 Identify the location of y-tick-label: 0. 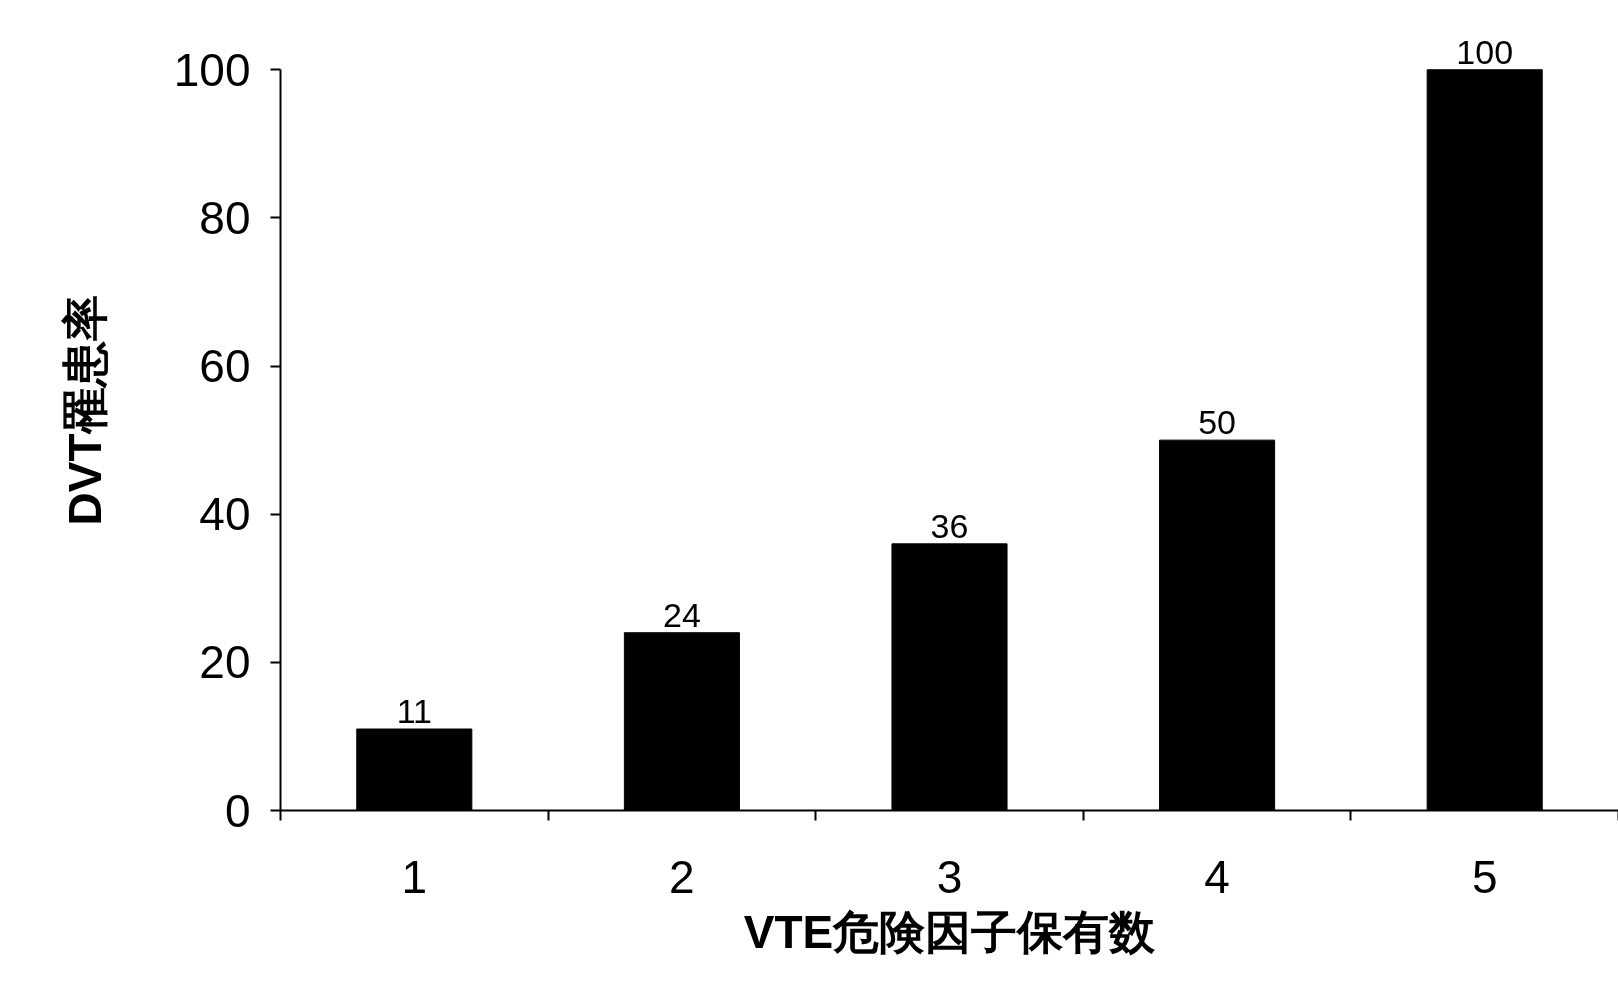
(237, 810).